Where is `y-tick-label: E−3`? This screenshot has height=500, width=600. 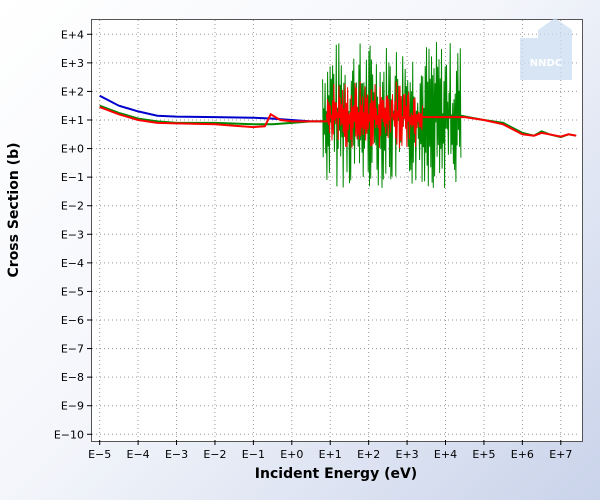
y-tick-label: E−3 is located at coordinates (72, 234).